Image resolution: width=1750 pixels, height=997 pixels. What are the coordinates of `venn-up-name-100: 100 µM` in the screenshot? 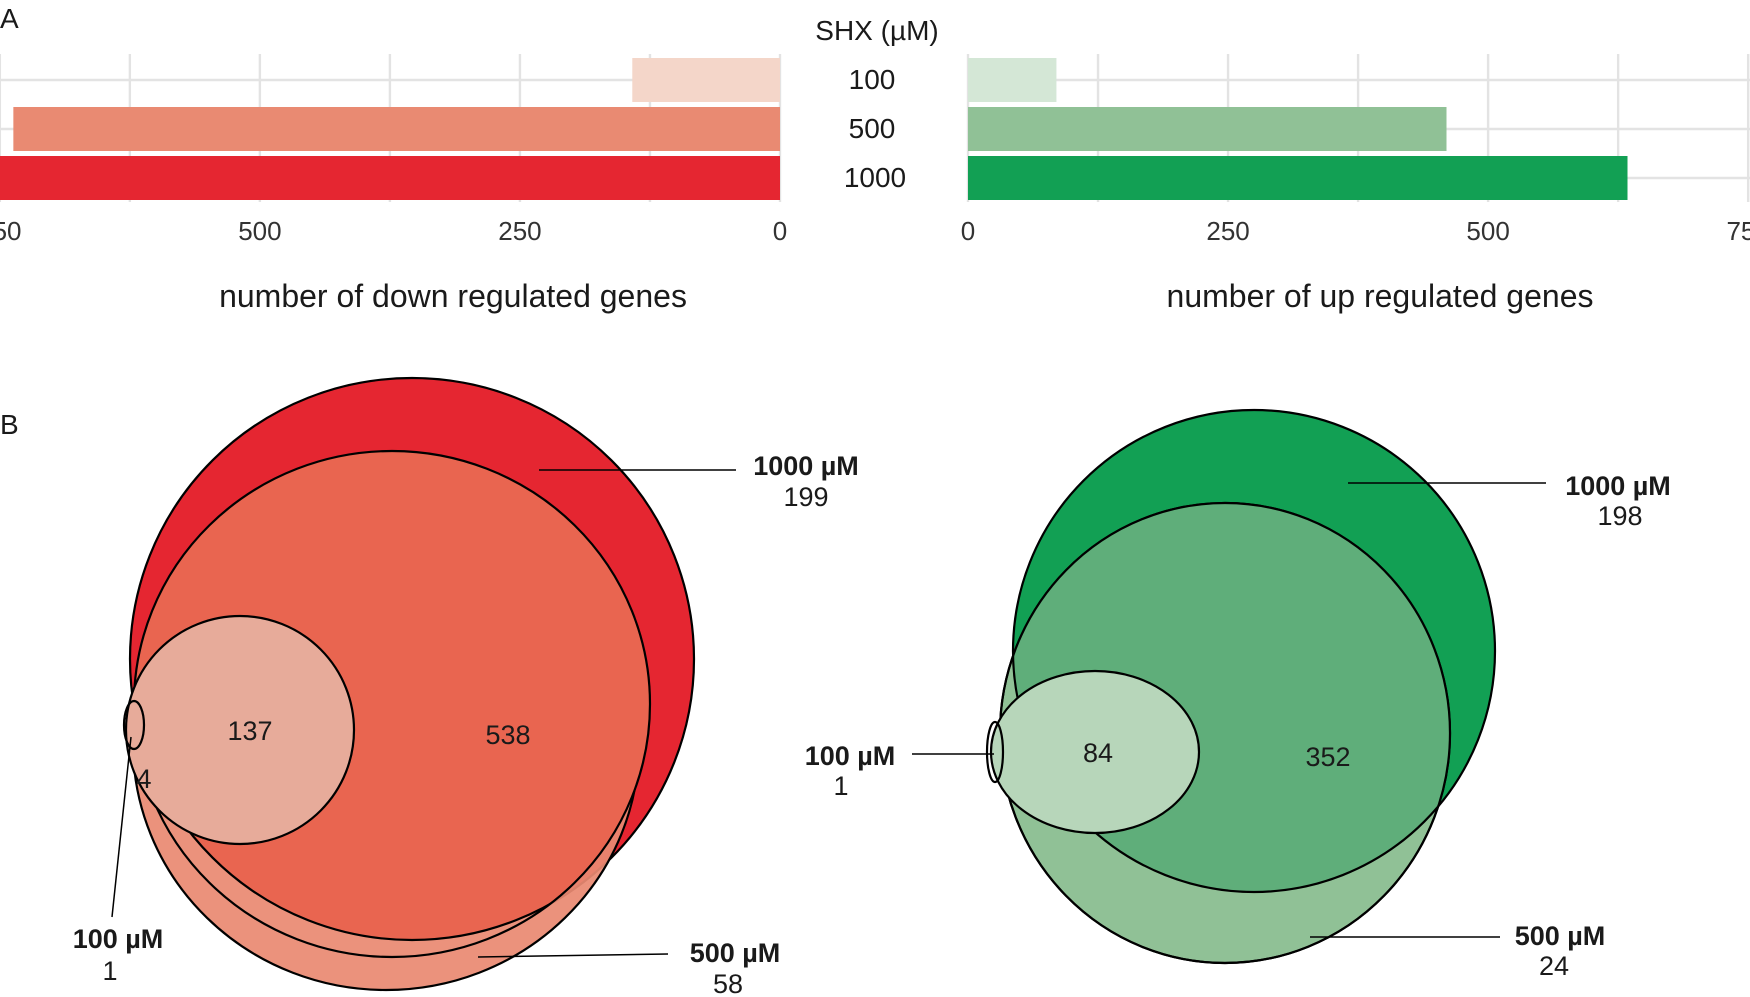 It's located at (850, 756).